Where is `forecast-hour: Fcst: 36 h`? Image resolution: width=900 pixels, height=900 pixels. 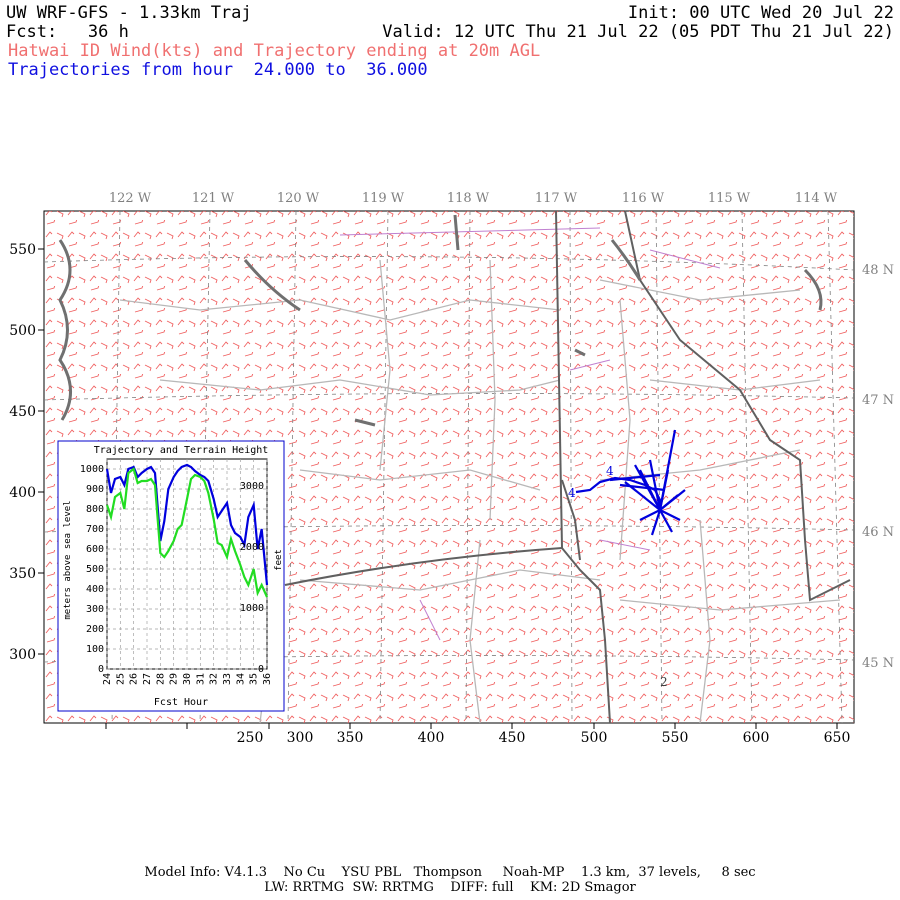
forecast-hour: Fcst: 36 h is located at coordinates (67, 32).